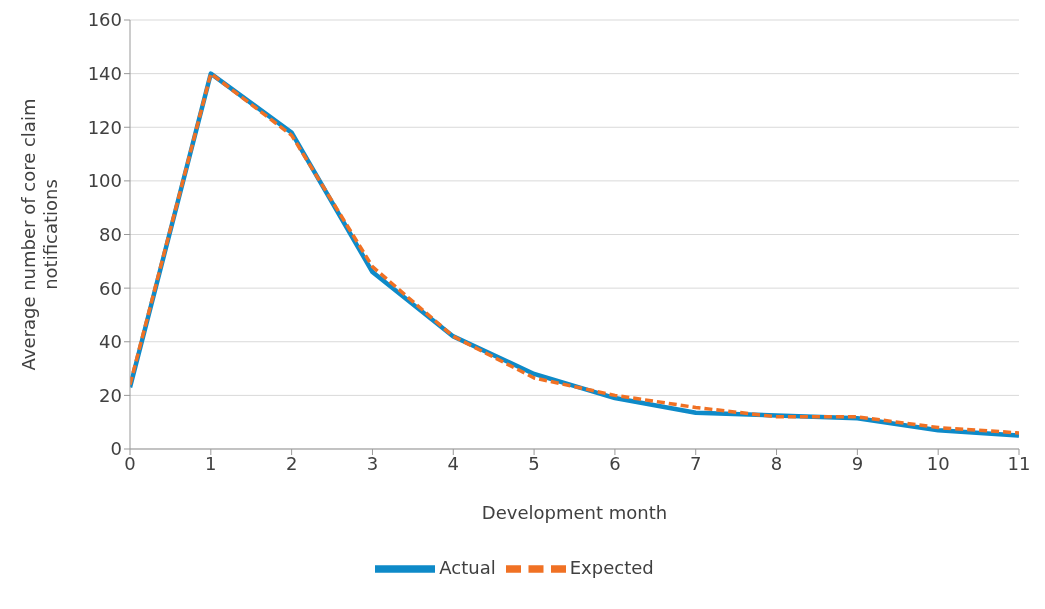 The image size is (1045, 609). I want to click on x-tick-label: 7, so click(696, 463).